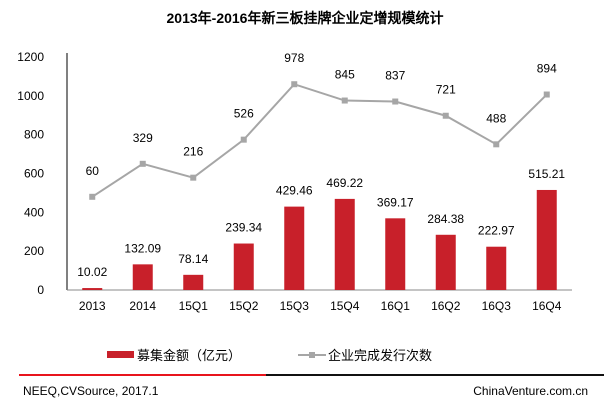  I want to click on bar-data-label: 515.21, so click(546, 174).